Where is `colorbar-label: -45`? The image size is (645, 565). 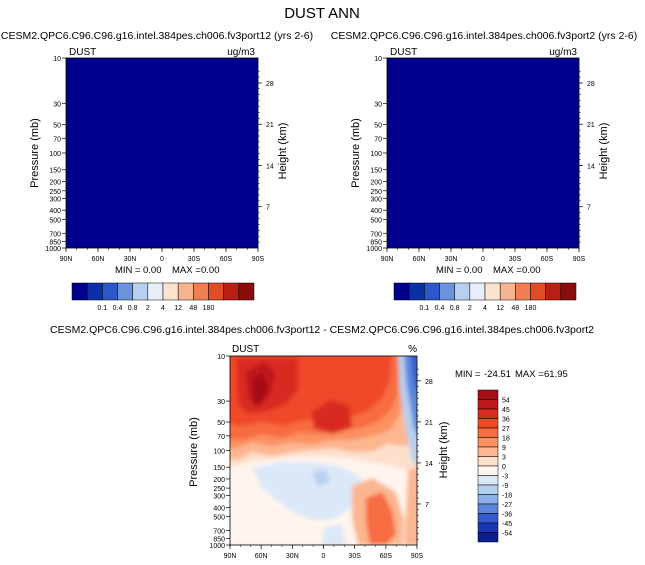
colorbar-label: -45 is located at coordinates (507, 524).